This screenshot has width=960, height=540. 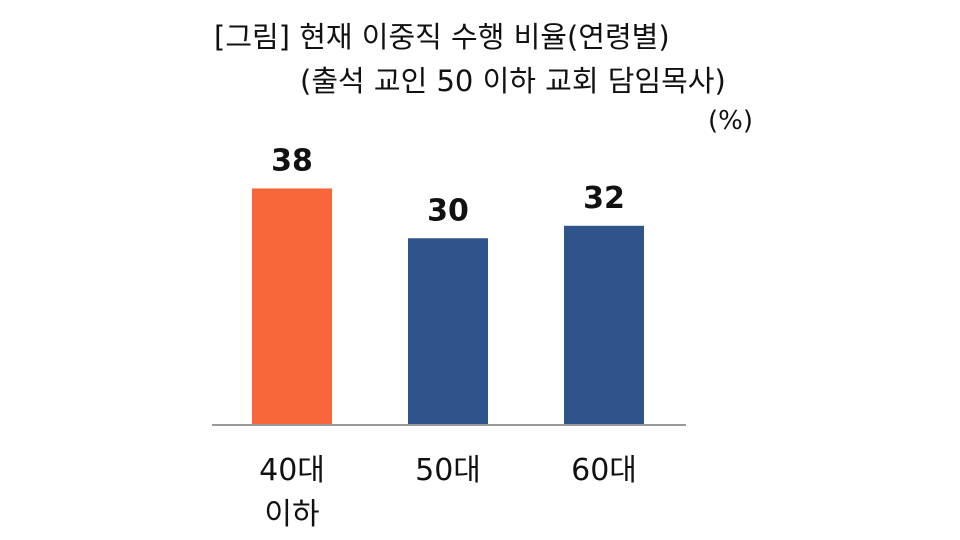 What do you see at coordinates (448, 470) in the screenshot?
I see `category-label-1-0: 50대` at bounding box center [448, 470].